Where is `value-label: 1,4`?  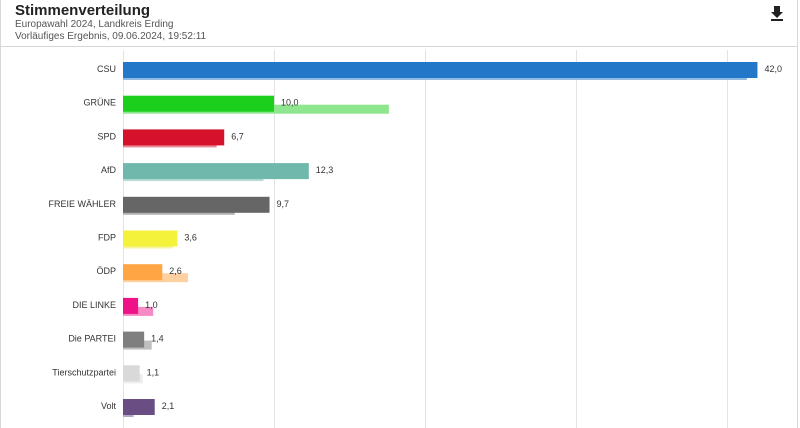
value-label: 1,4 is located at coordinates (157, 339).